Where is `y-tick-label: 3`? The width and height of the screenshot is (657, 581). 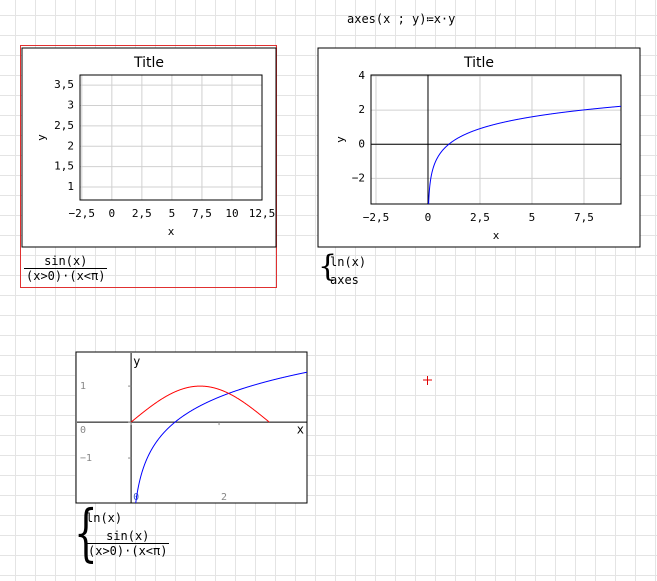 y-tick-label: 3 is located at coordinates (70, 105).